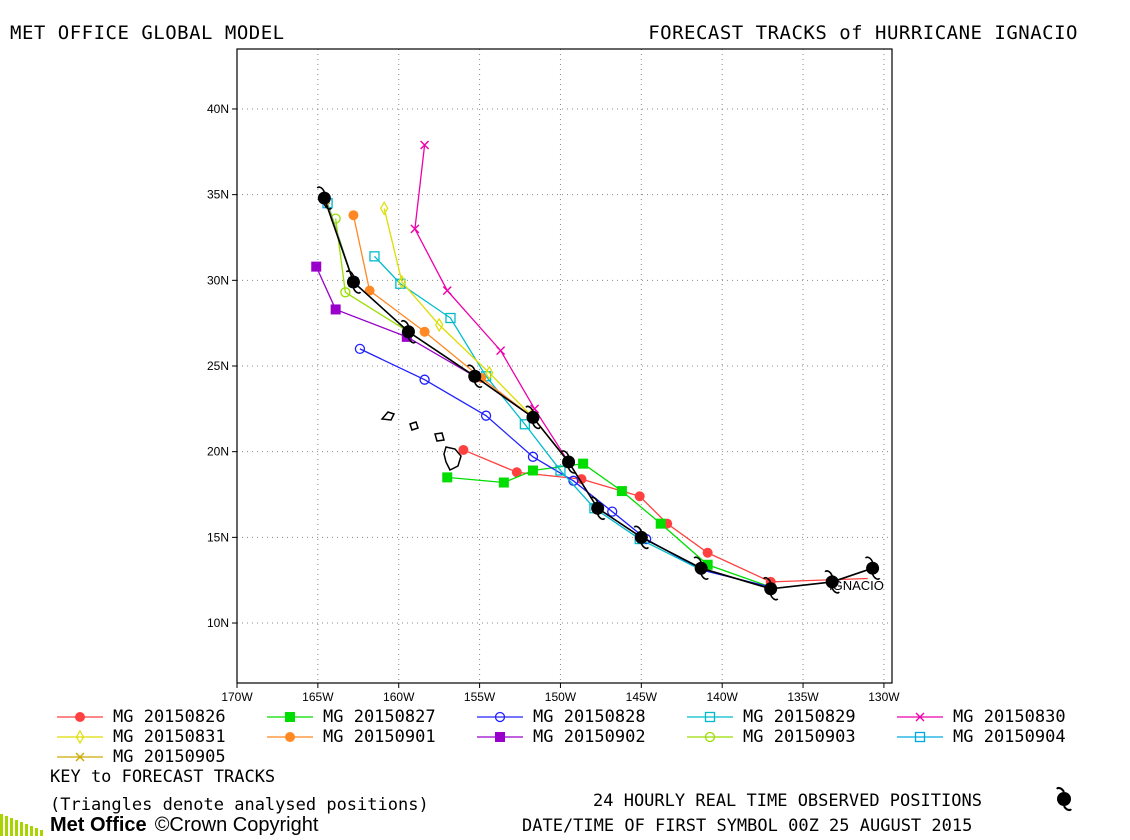 The height and width of the screenshot is (840, 1130). I want to click on legend-item: MG 20150901, so click(350, 737).